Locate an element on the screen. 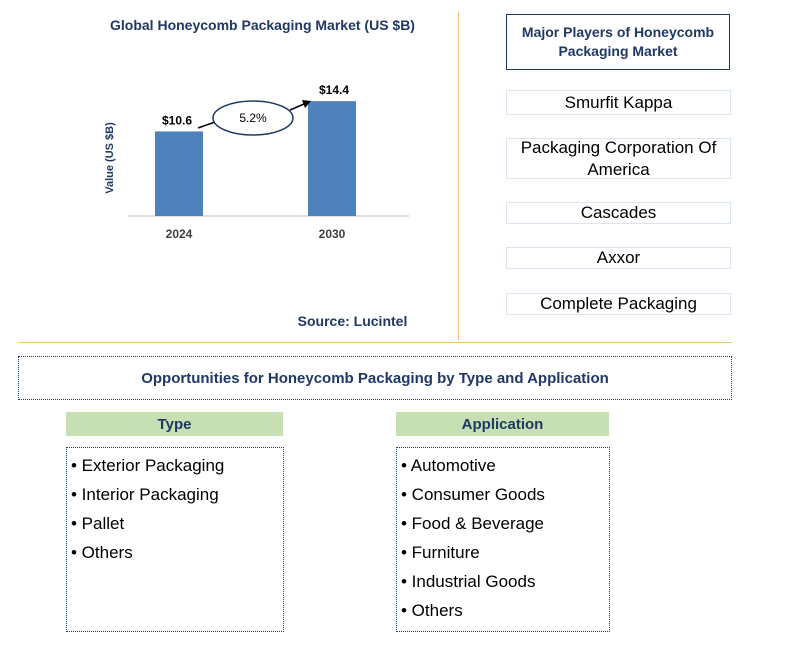 This screenshot has height=651, width=800. x-tick-2024: 2024 is located at coordinates (179, 234).